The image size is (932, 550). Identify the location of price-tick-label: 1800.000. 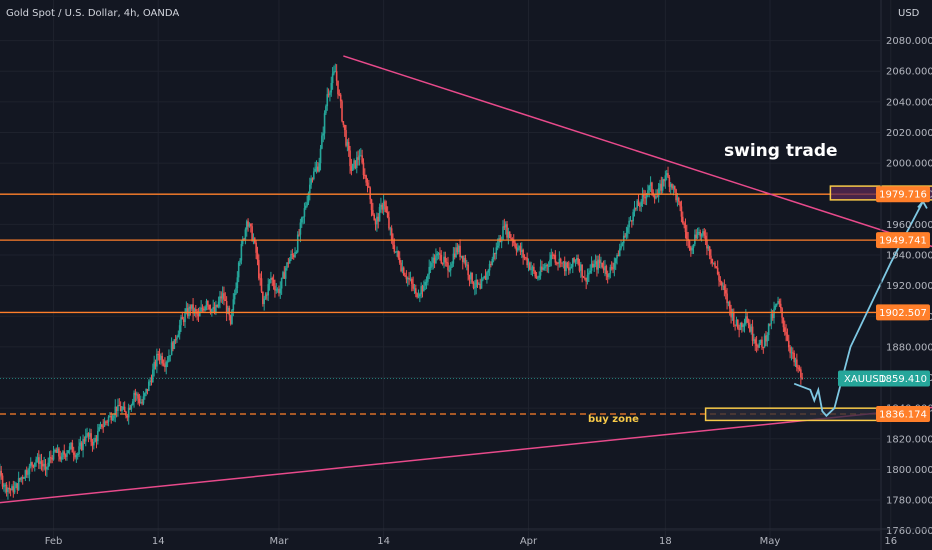
(909, 470).